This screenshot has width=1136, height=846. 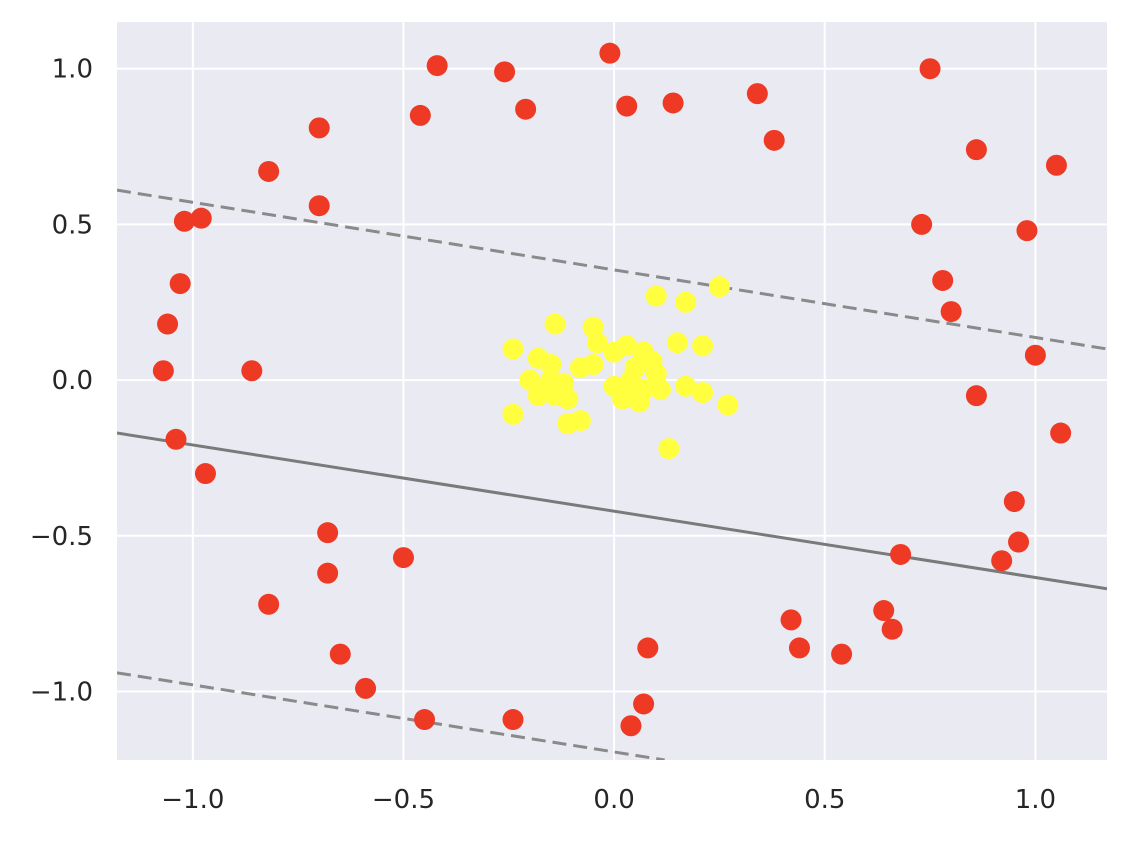 I want to click on y-tick-label: −0.5, so click(x=61, y=537).